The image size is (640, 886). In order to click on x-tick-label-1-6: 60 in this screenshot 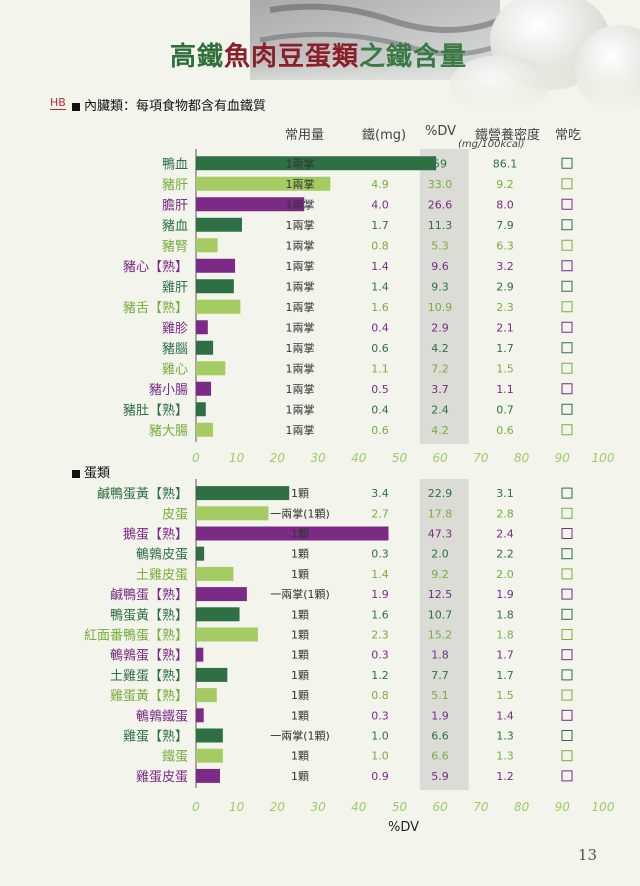, I will do `click(441, 807)`.